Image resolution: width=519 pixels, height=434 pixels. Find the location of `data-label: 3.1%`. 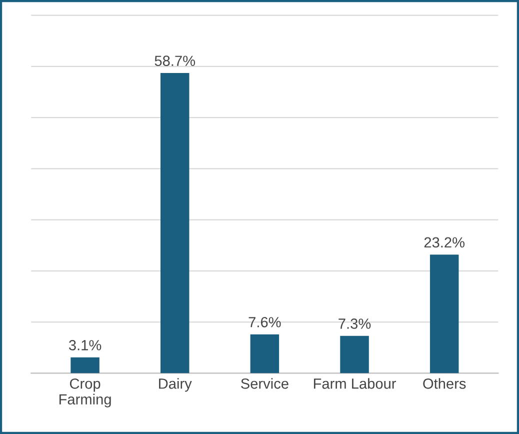

data-label: 3.1% is located at coordinates (85, 345).